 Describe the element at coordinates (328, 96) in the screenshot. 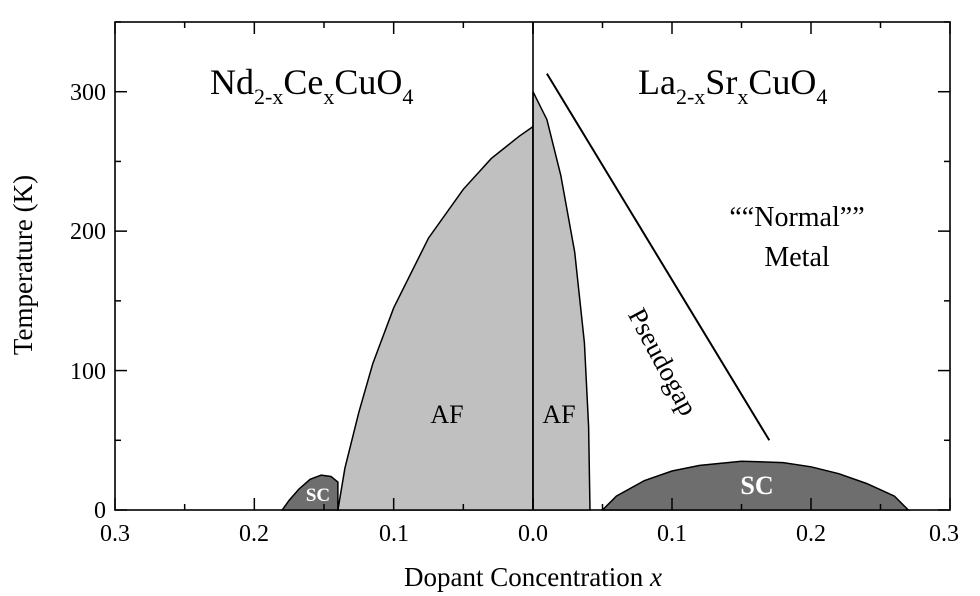

I see `compound-left-sub2: x` at that location.